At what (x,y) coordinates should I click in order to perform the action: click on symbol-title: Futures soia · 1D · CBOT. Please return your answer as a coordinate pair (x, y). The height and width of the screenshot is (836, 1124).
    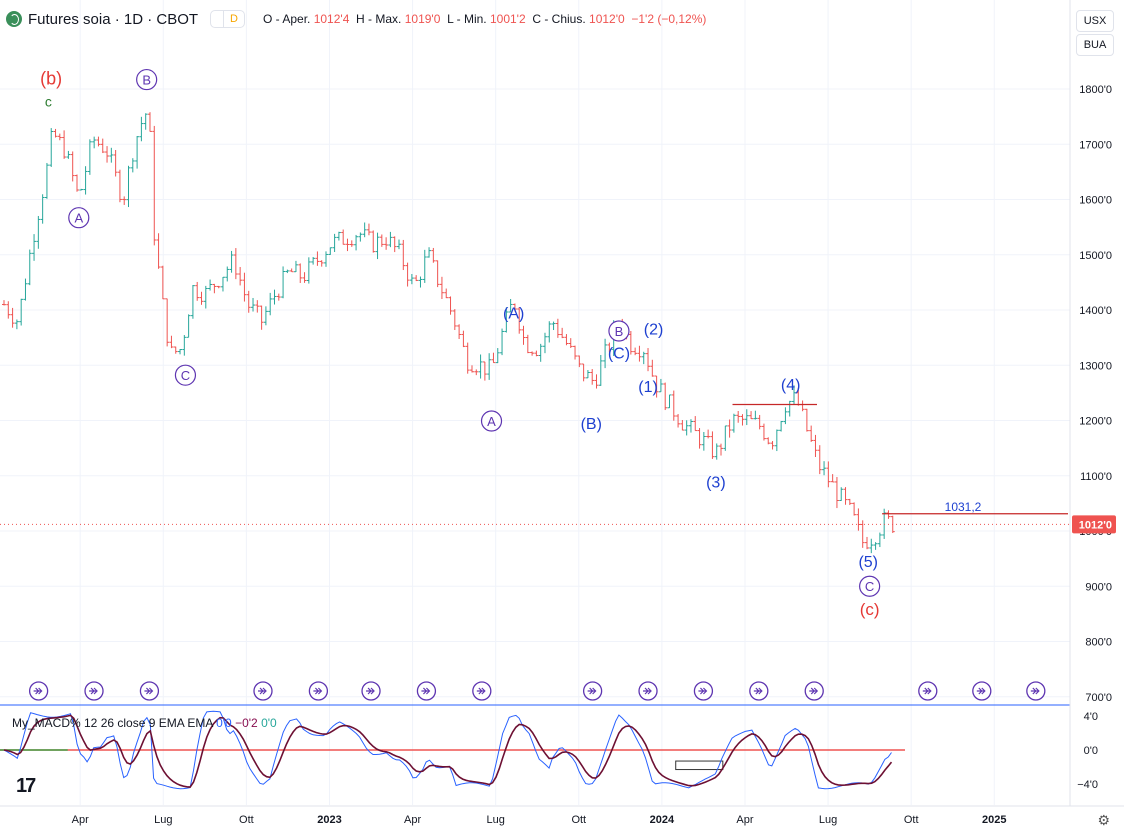
    Looking at the image, I should click on (113, 19).